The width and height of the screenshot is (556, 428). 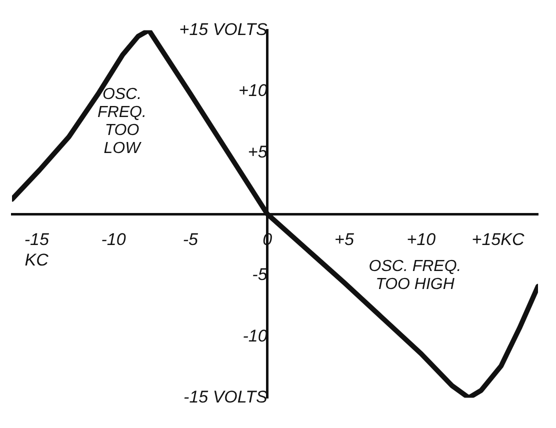 What do you see at coordinates (415, 276) in the screenshot?
I see `annotation: OSC. FREQ. TOO HIGH` at bounding box center [415, 276].